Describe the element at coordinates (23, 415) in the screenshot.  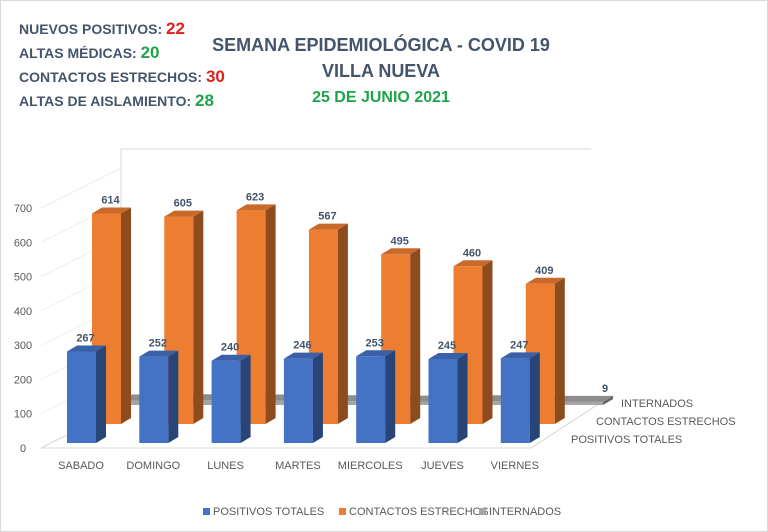
I see `y-tick-label: 100` at that location.